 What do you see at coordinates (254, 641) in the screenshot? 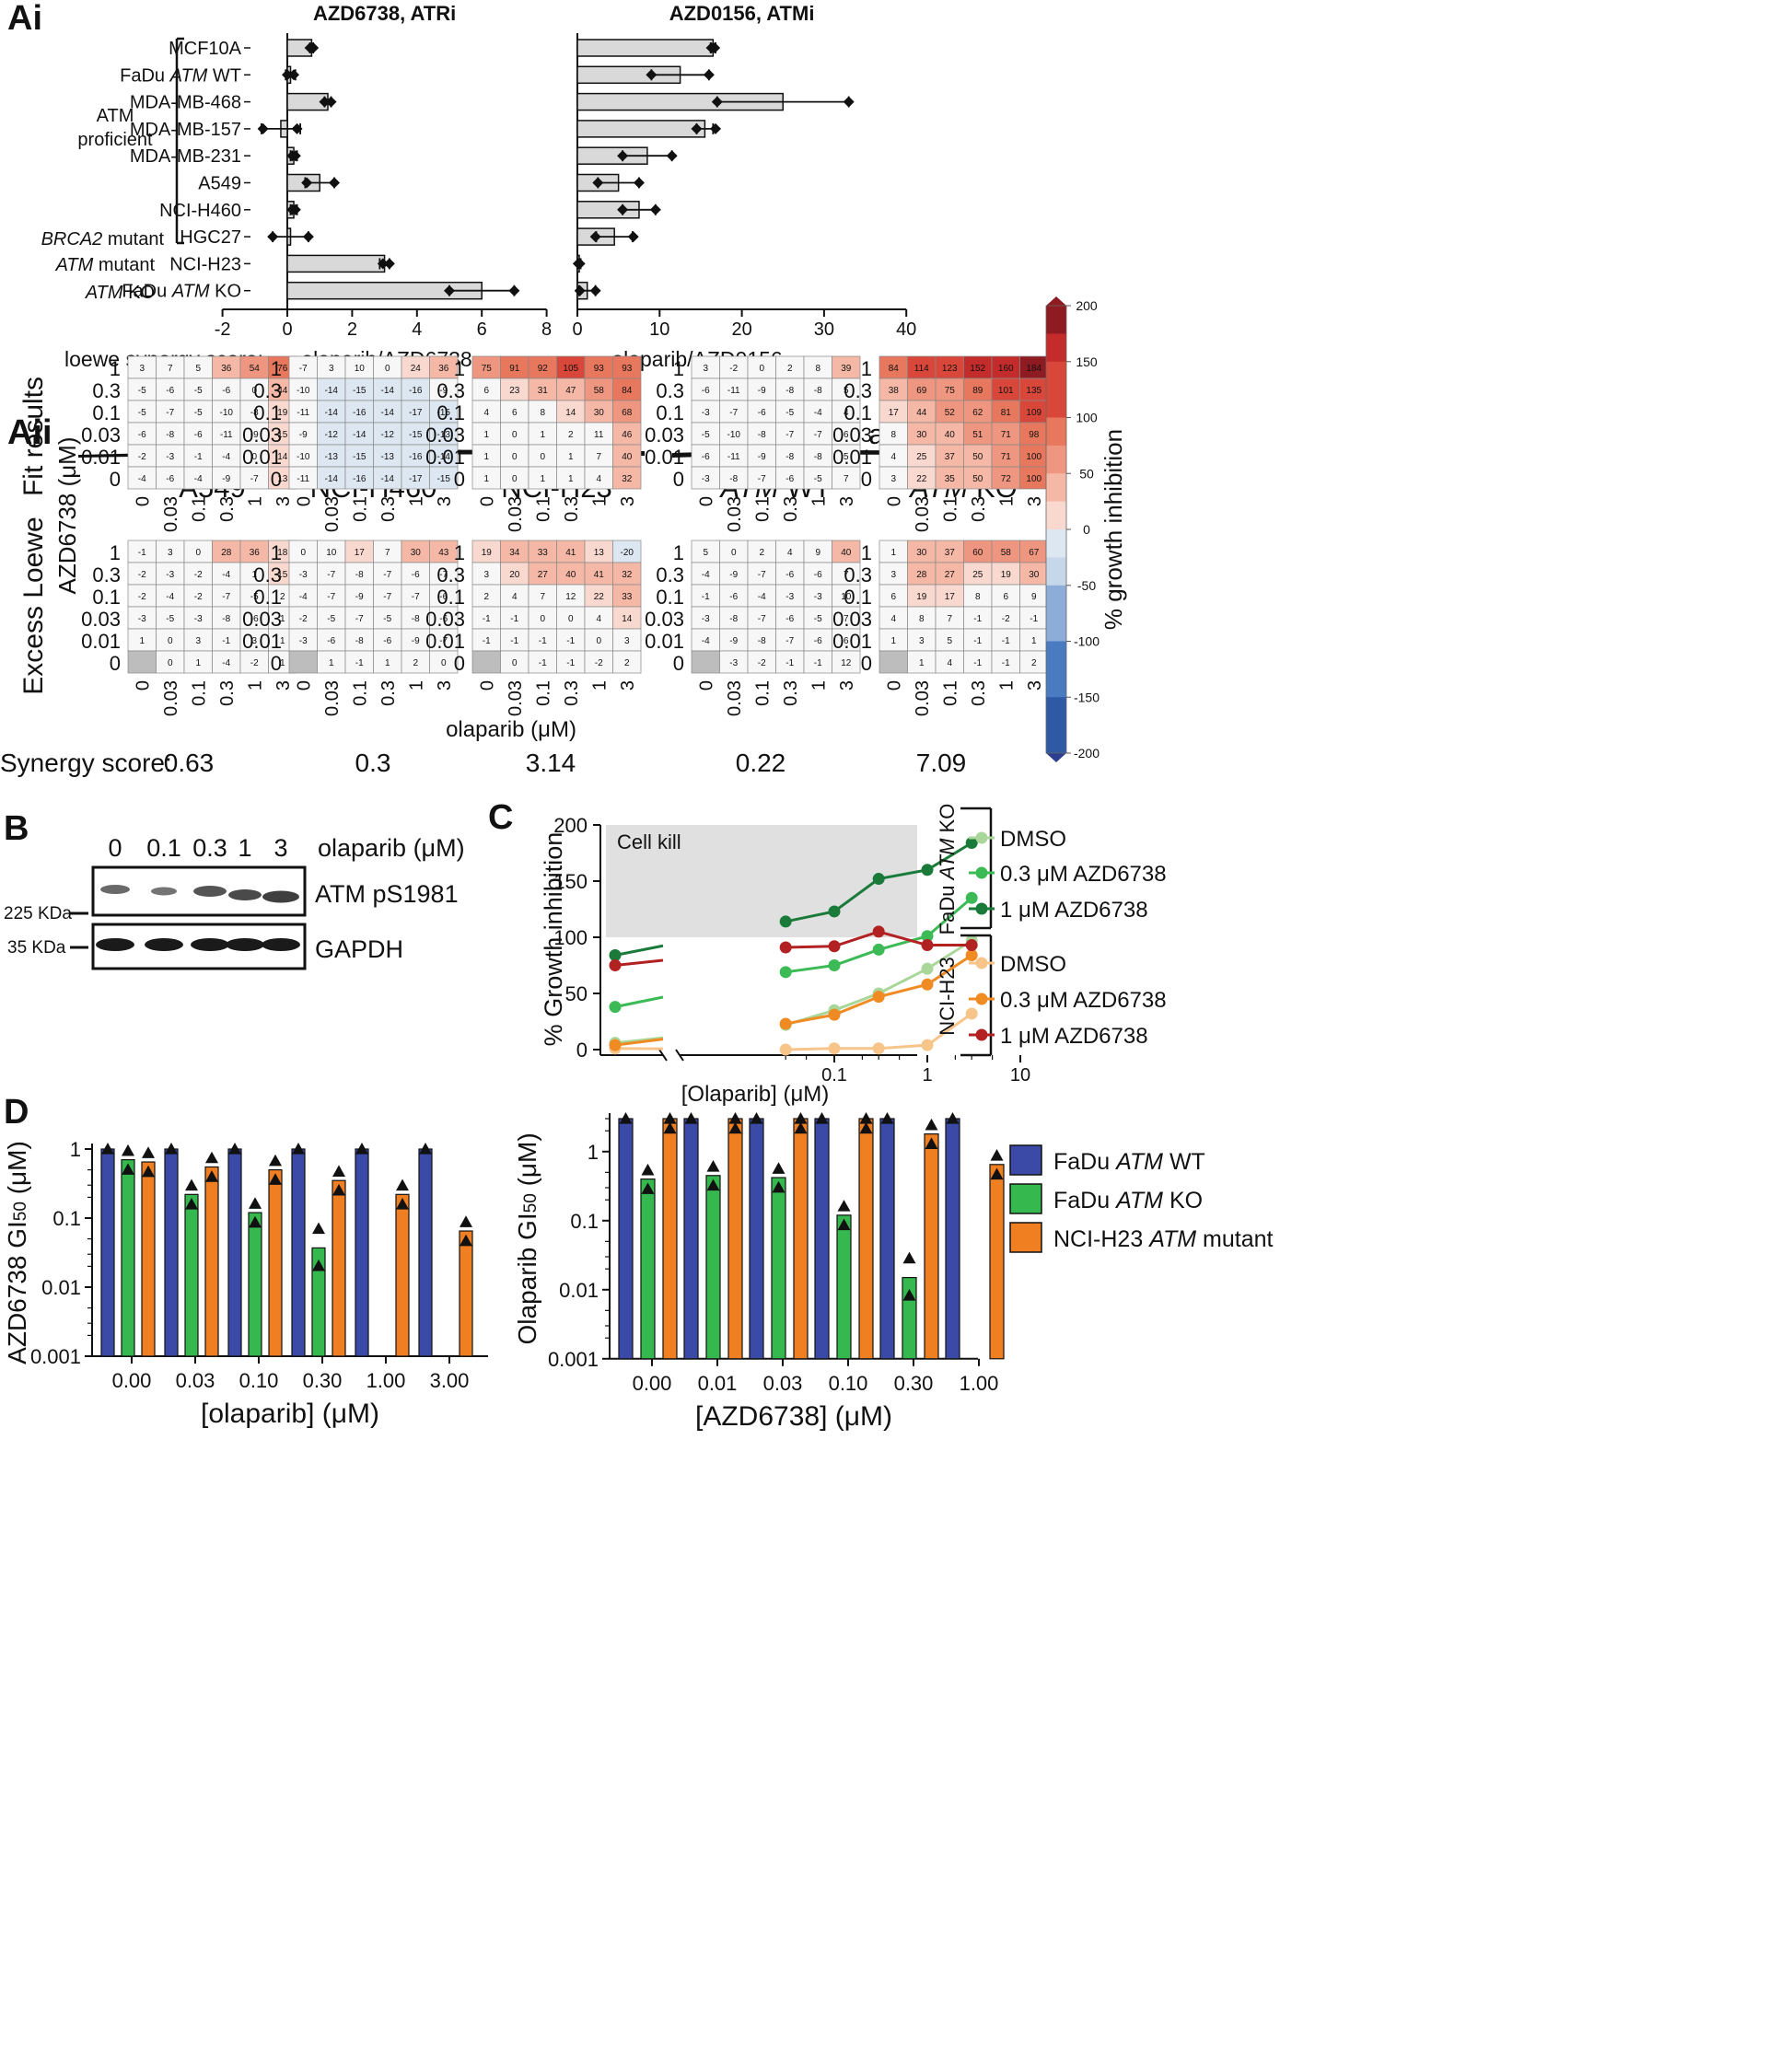
I see `excess-cell-value: 3` at bounding box center [254, 641].